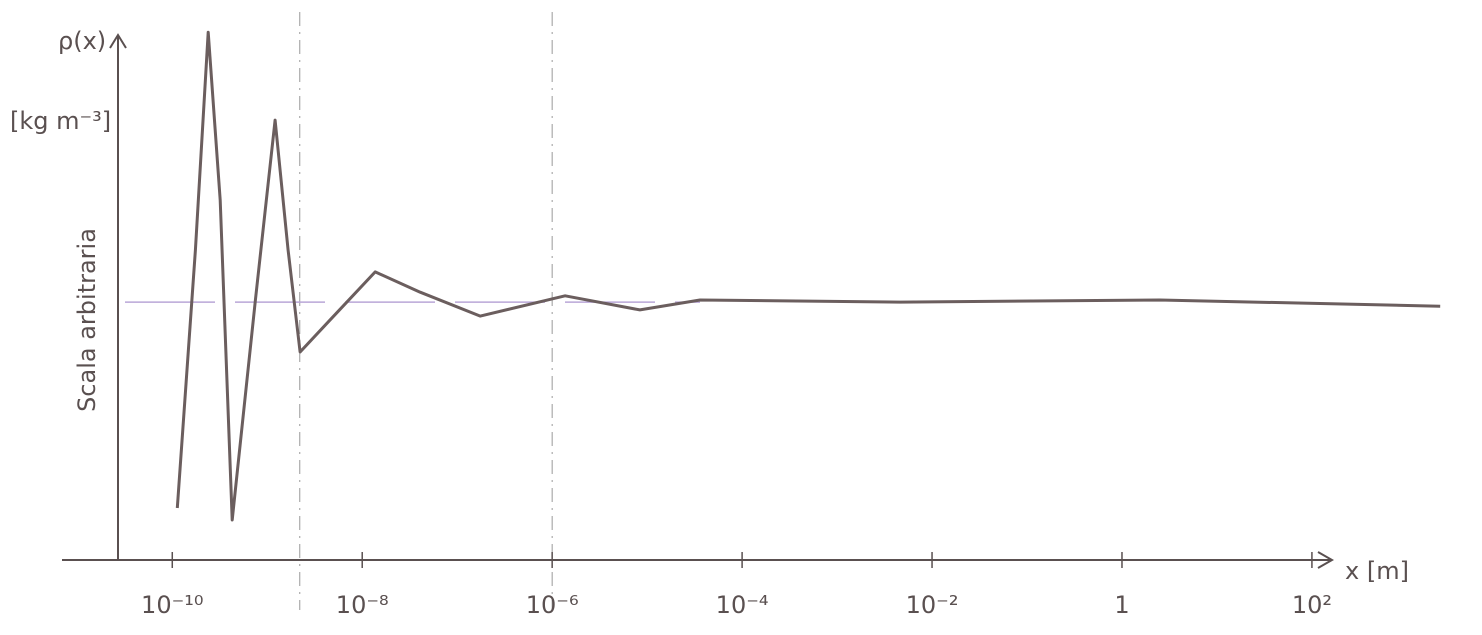 The image size is (1482, 635). Describe the element at coordinates (362, 605) in the screenshot. I see `x-tick-label: 10⁻⁸` at that location.